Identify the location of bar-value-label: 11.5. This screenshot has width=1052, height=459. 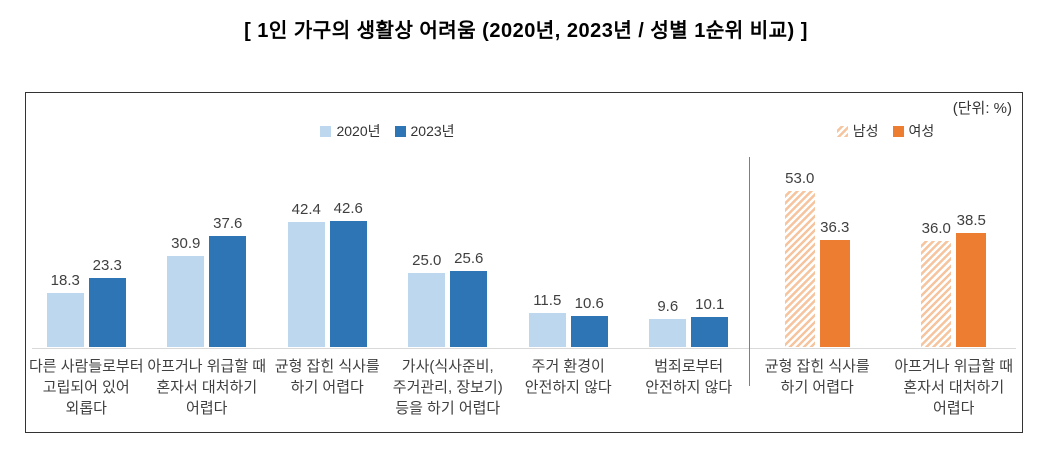
(547, 300).